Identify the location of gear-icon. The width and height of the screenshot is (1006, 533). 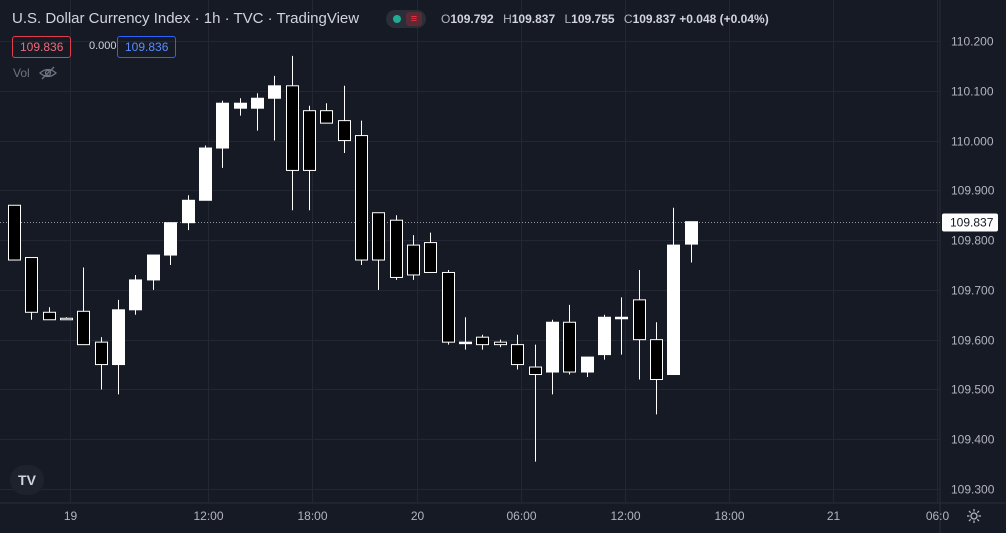
(974, 516).